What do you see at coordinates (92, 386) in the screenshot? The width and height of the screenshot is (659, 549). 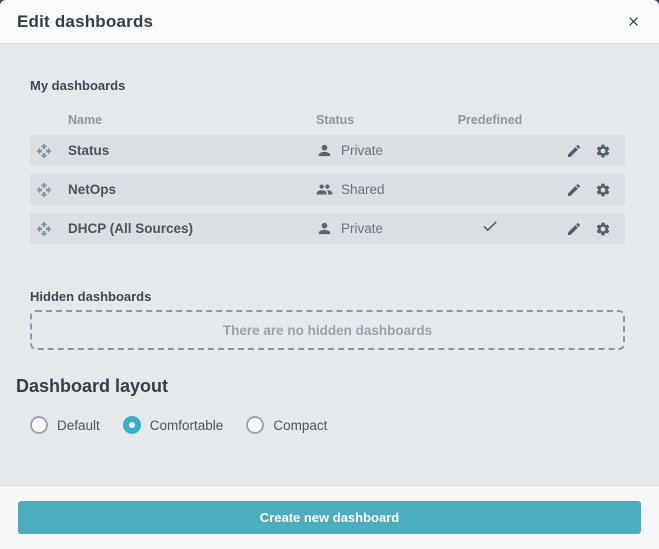 I see `dashboard-layout-heading: Dashboard layout` at bounding box center [92, 386].